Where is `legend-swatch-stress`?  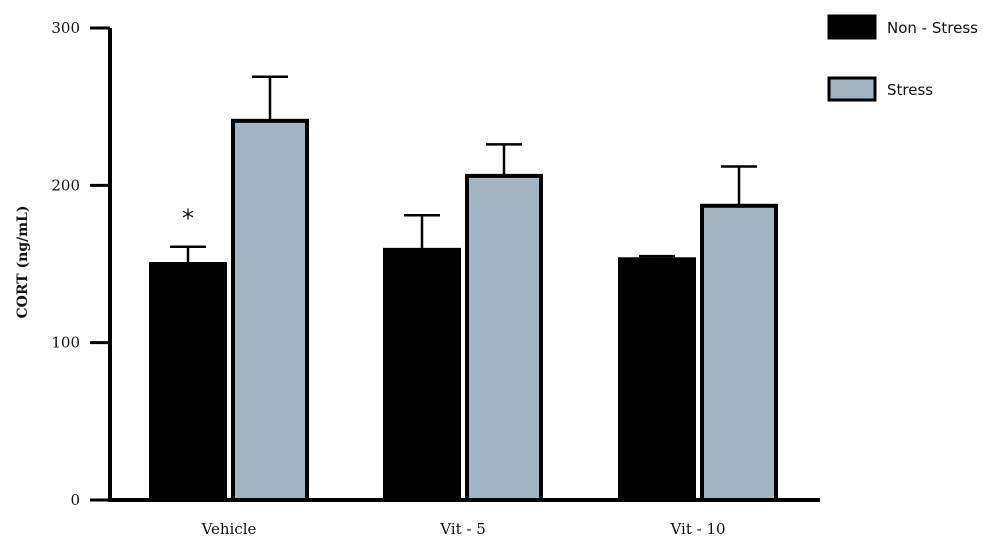 legend-swatch-stress is located at coordinates (852, 89).